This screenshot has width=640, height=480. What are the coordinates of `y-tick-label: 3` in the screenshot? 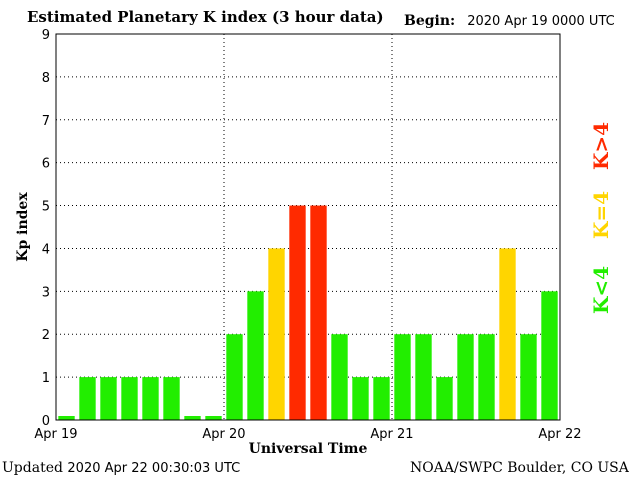 It's located at (46, 292).